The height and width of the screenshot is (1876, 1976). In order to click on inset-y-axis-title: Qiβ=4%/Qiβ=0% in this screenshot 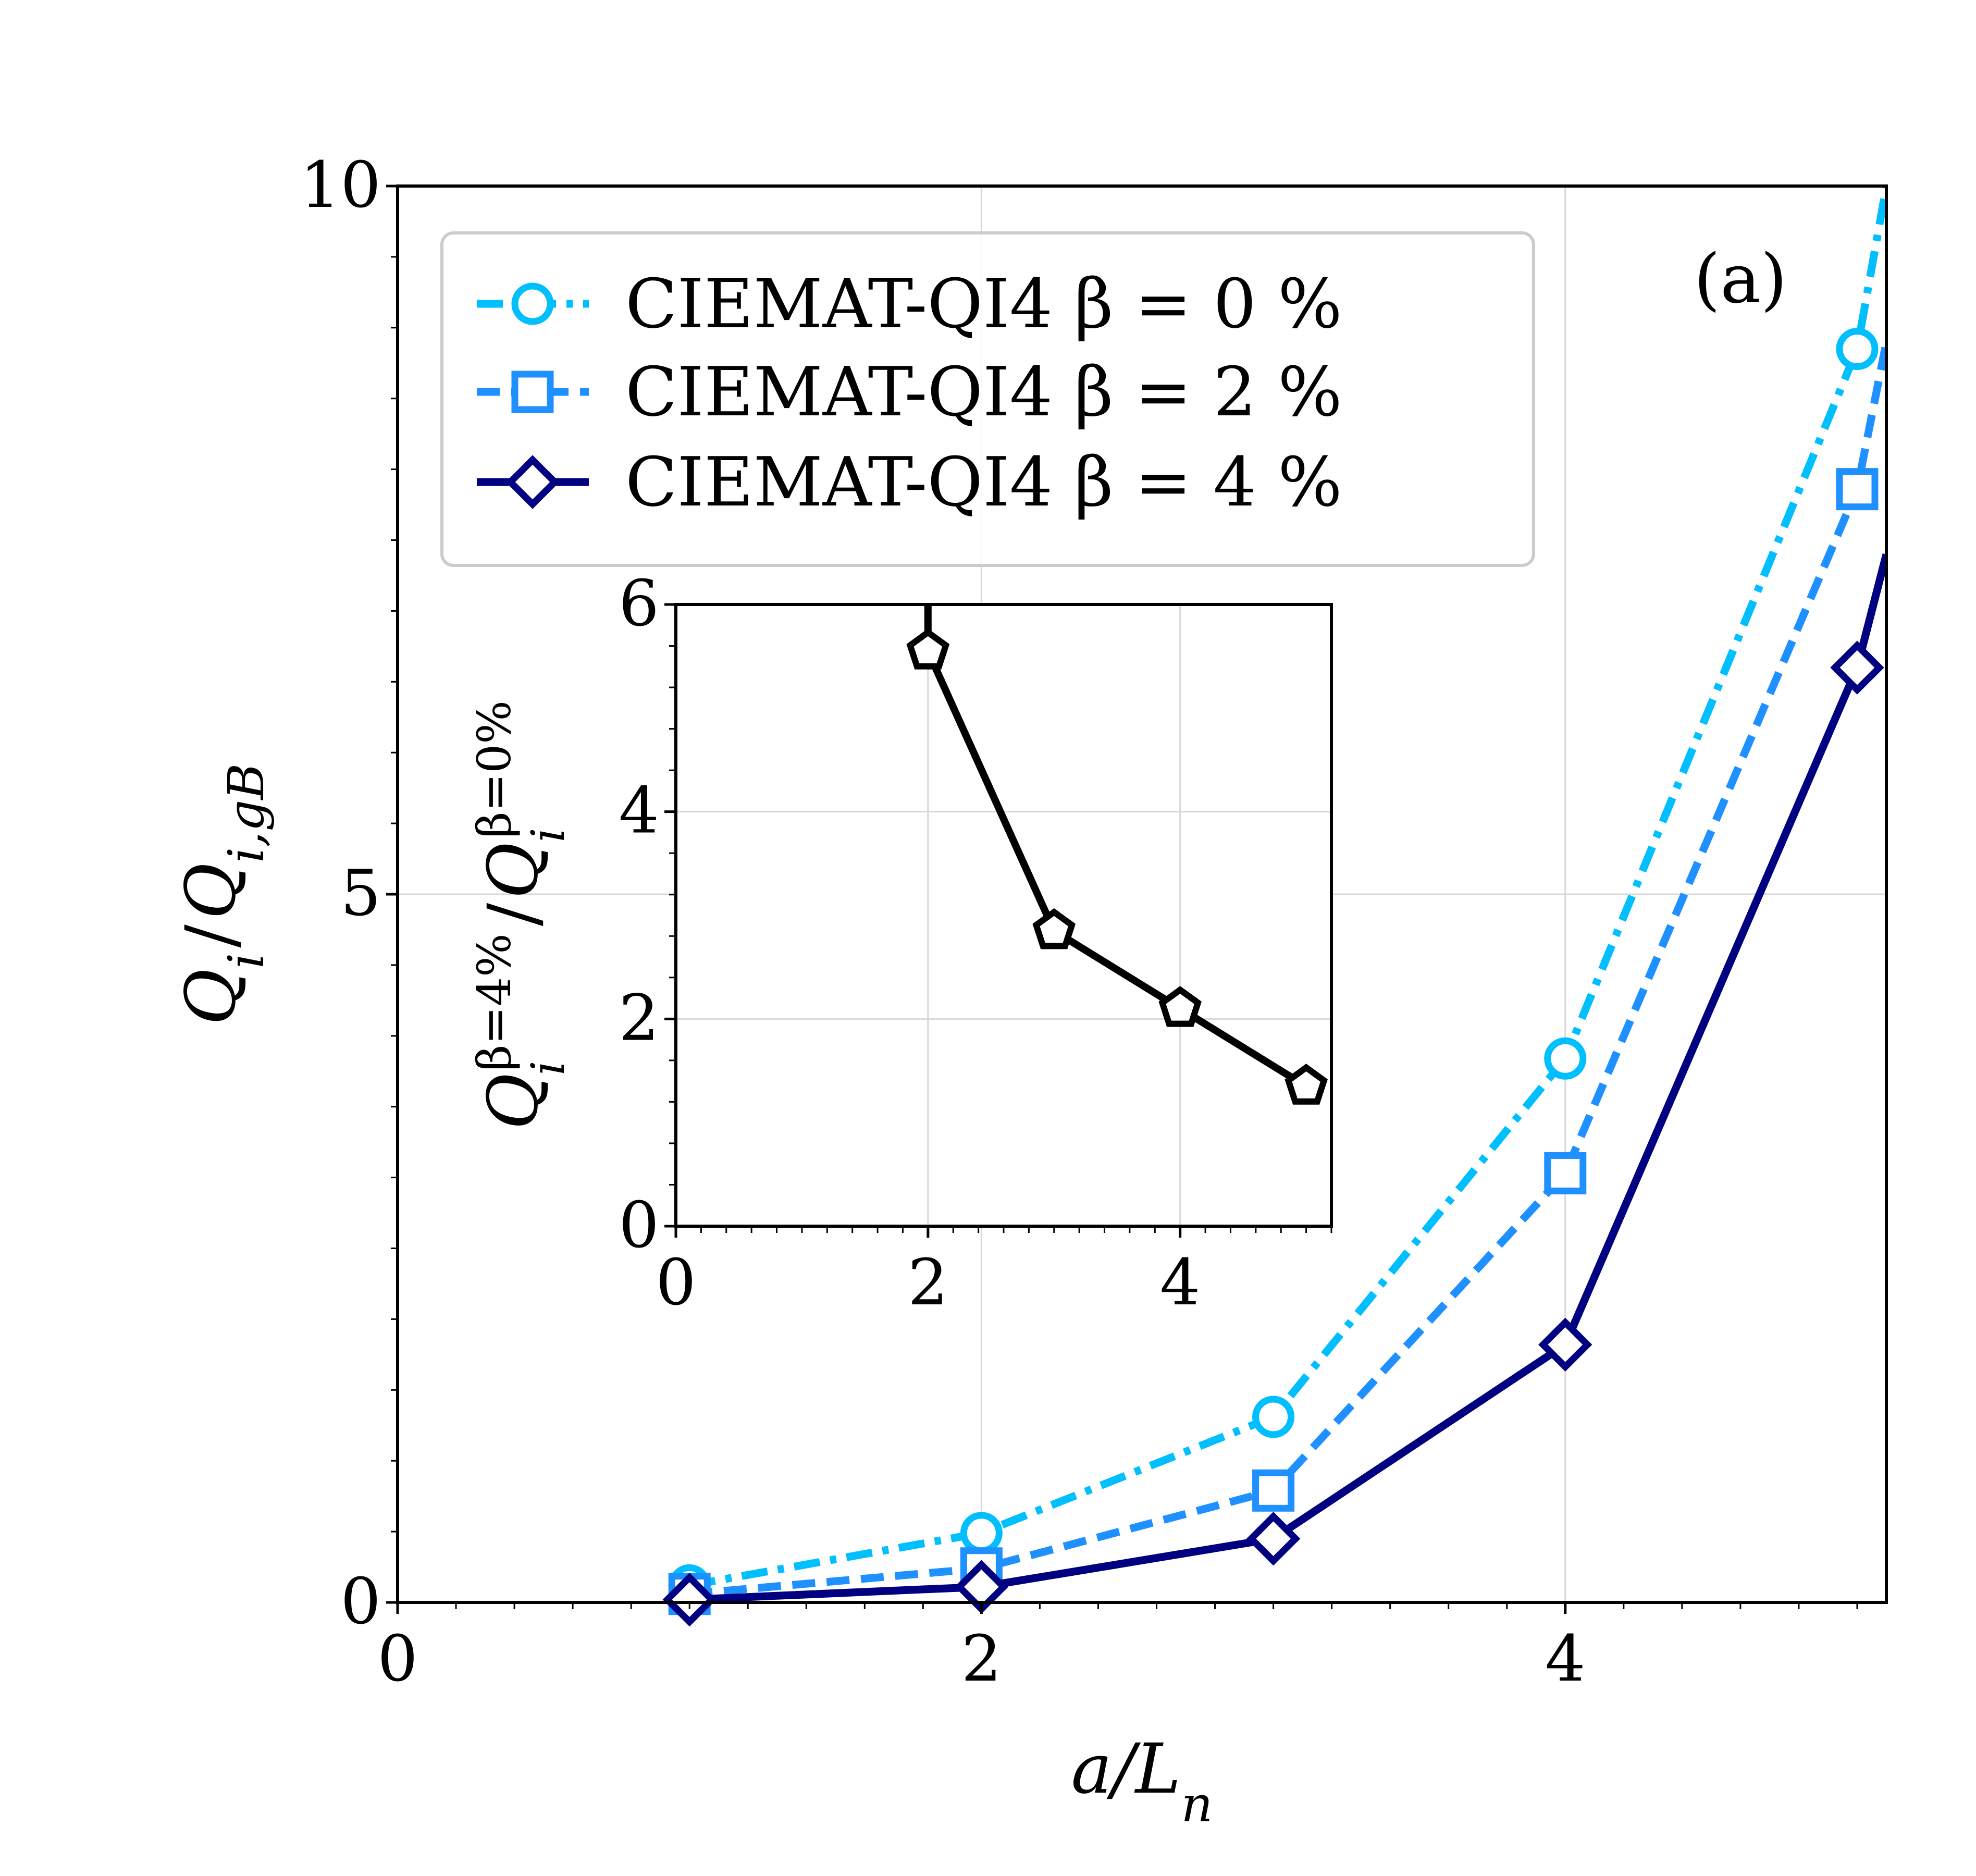, I will do `click(521, 915)`.